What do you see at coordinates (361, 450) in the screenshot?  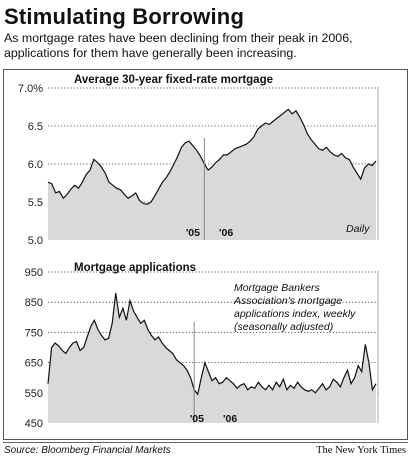 I see `credit-line: The New York Times` at bounding box center [361, 450].